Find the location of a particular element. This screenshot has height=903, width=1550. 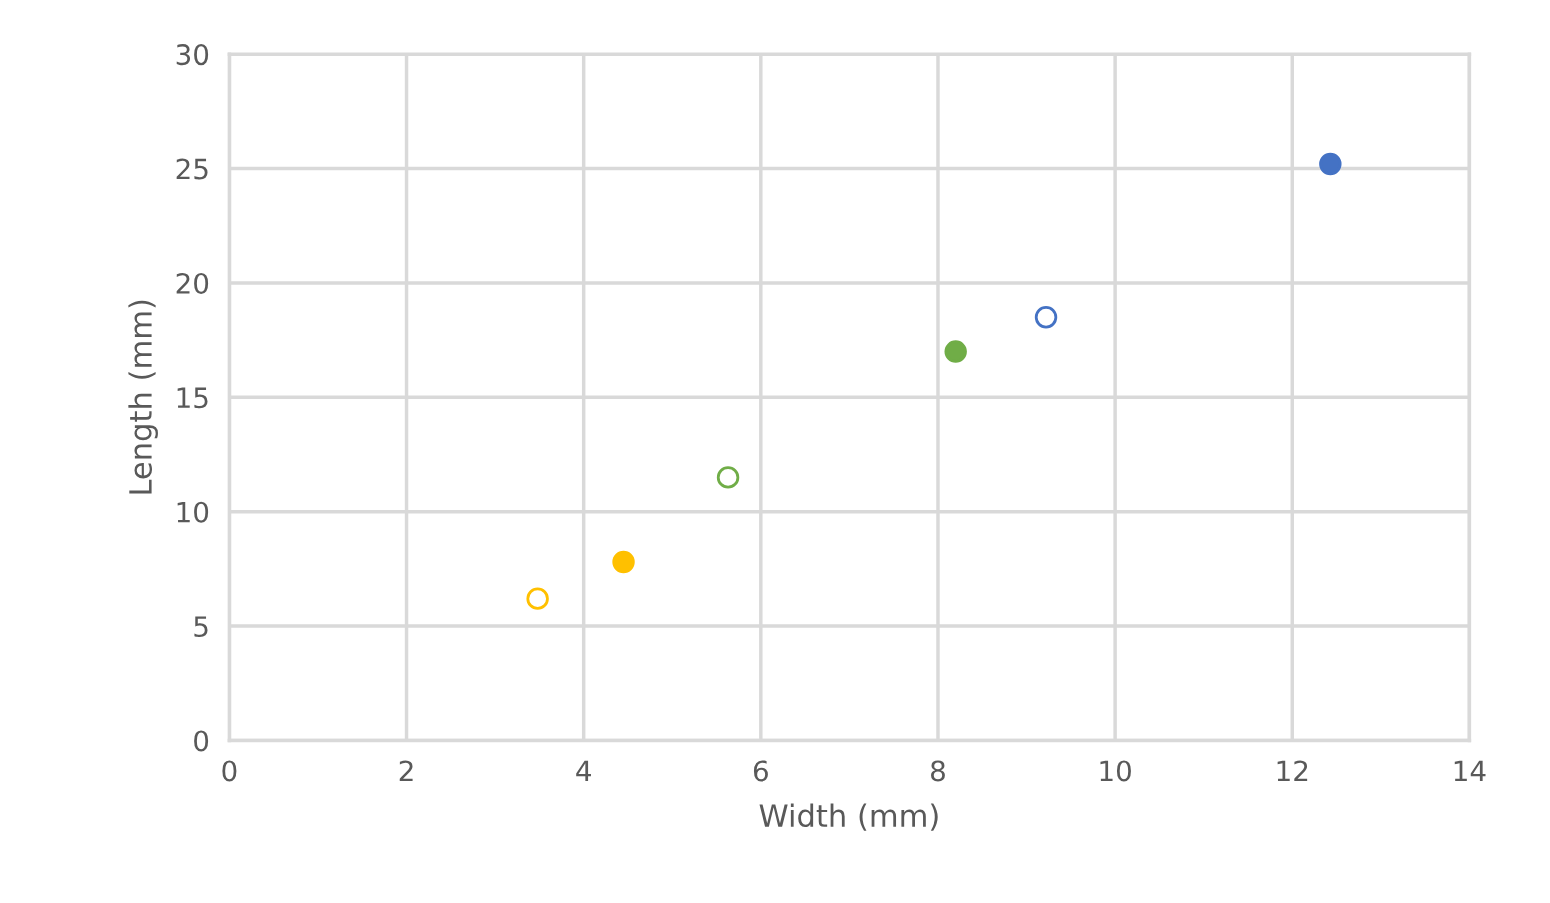

x-tick-label: 4 is located at coordinates (583, 771).